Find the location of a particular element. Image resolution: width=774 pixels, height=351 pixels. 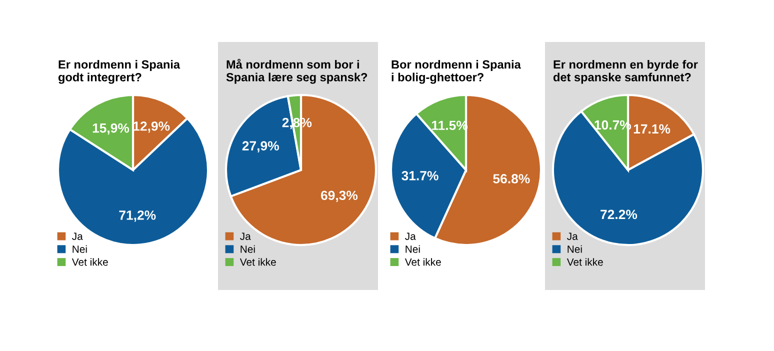

data-label: 72.2% is located at coordinates (619, 215).